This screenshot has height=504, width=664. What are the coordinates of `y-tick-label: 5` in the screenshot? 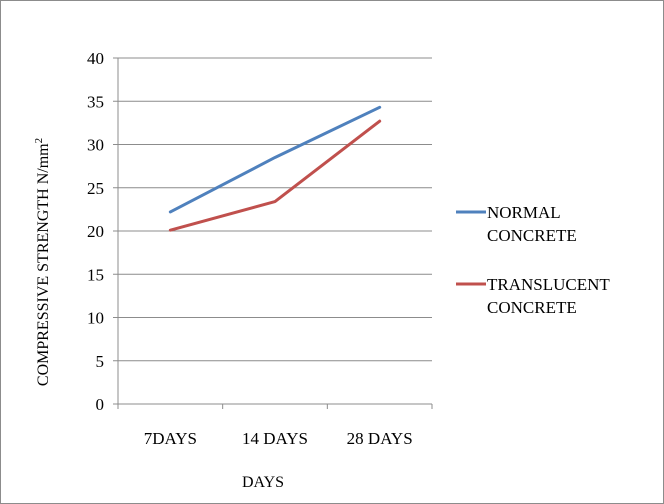 It's located at (100, 361).